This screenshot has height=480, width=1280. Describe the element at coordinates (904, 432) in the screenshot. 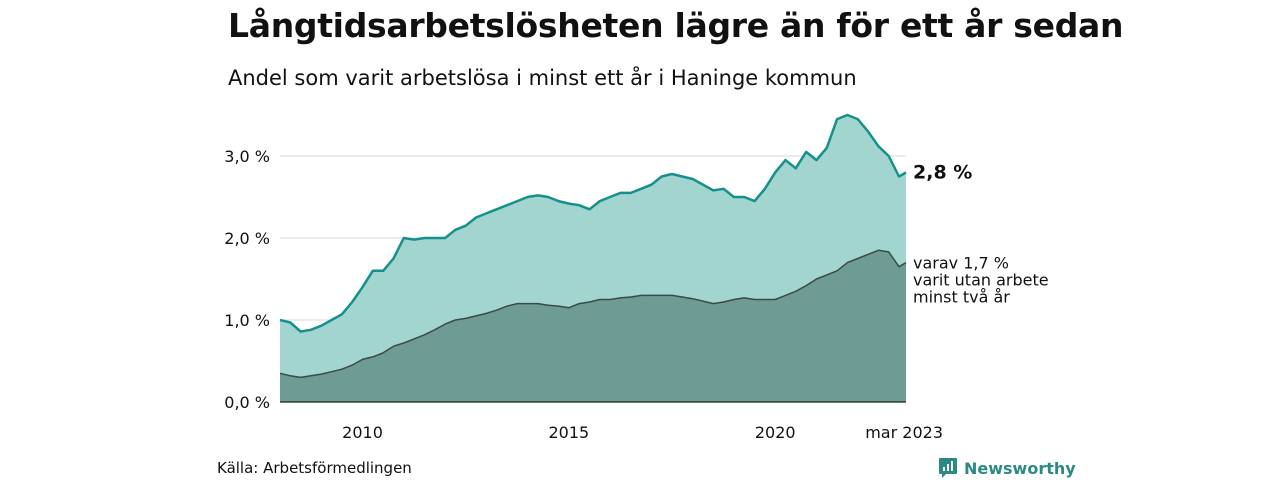

I see `x-tick-label: mar 2023` at that location.